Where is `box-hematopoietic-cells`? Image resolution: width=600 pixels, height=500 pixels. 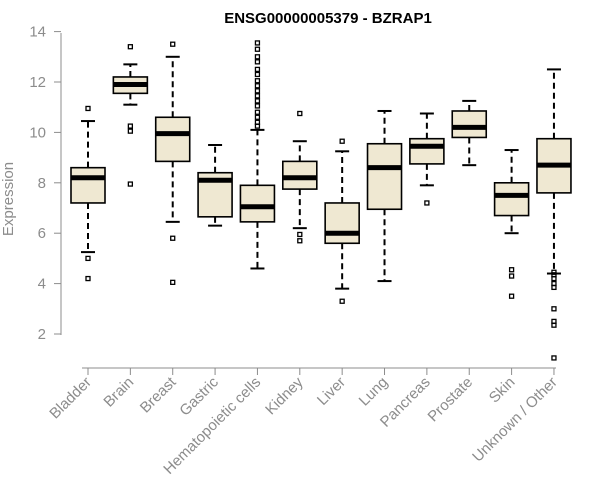
box-hematopoietic-cells is located at coordinates (257, 155).